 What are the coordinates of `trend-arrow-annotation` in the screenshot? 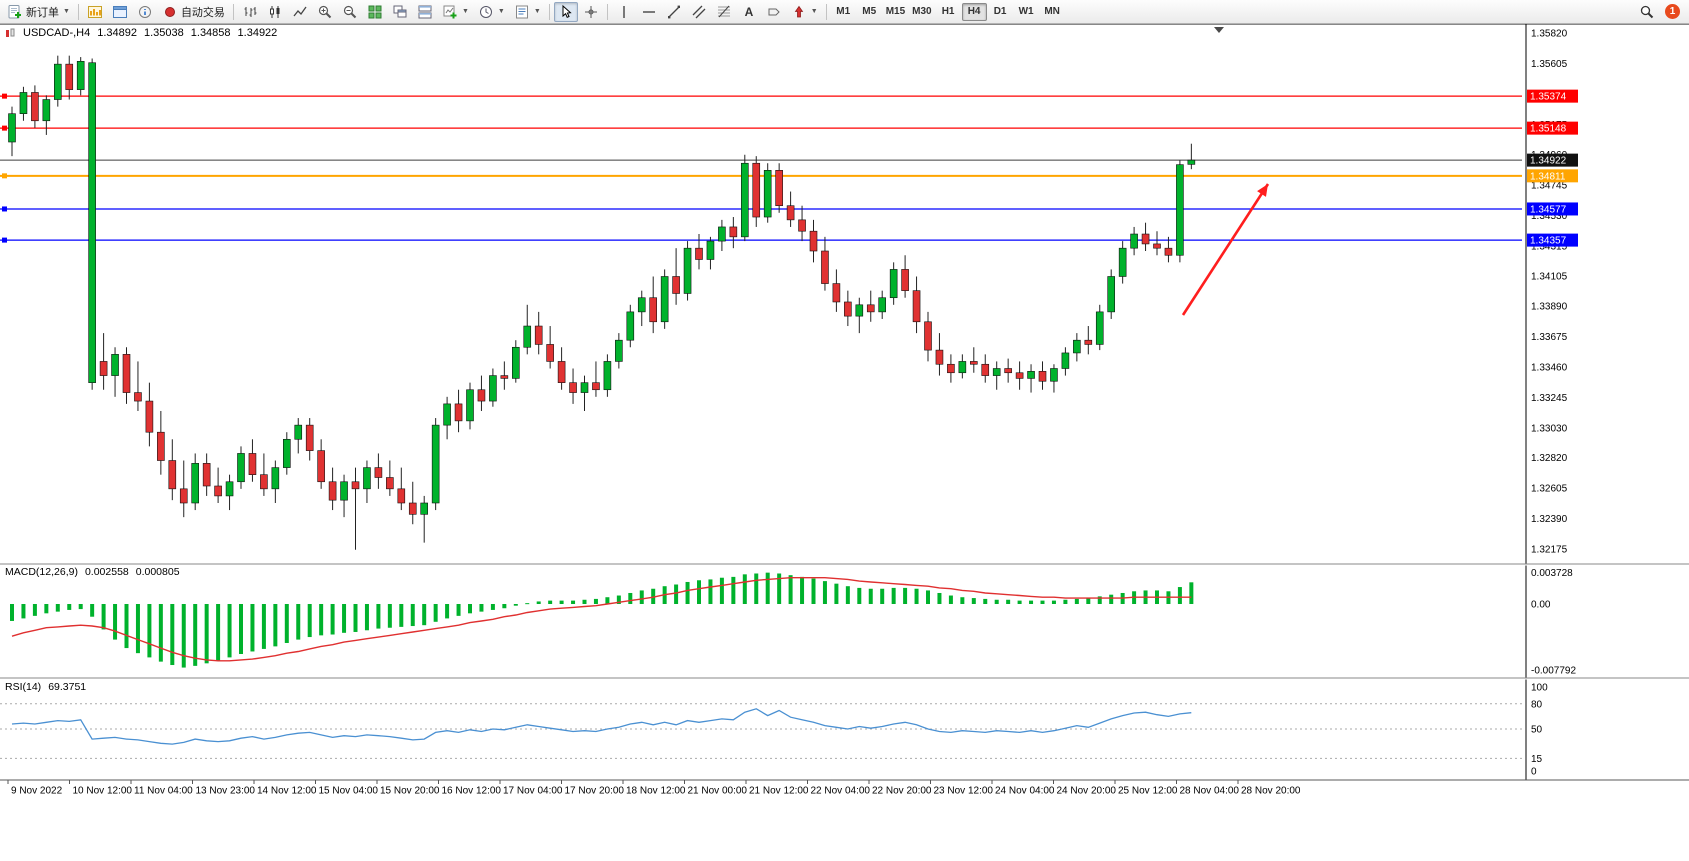 It's located at (1225, 249).